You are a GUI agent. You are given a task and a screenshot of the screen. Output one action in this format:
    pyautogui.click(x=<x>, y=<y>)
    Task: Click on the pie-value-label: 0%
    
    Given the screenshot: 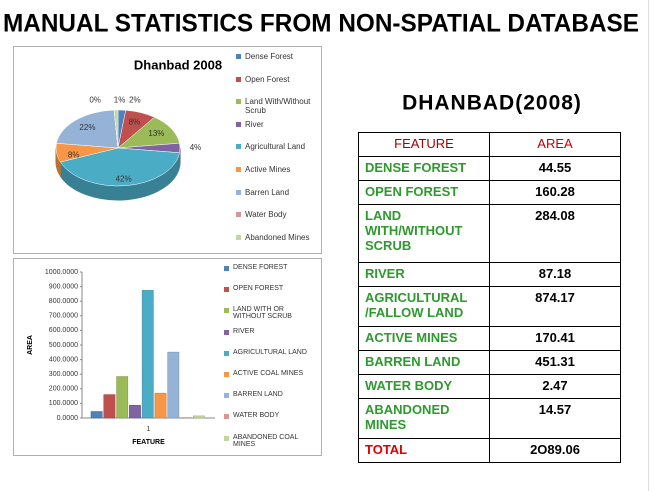 What is the action you would take?
    pyautogui.click(x=95, y=100)
    